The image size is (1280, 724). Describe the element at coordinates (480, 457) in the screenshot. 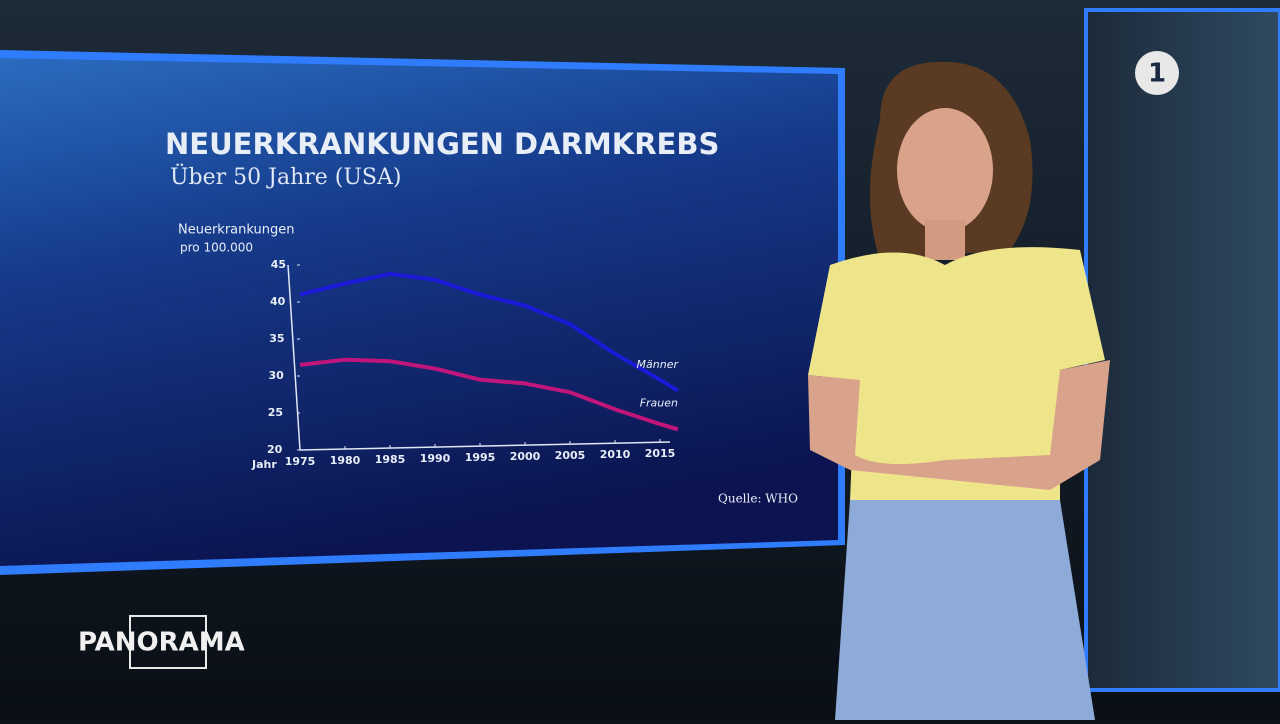

I see `x-tick-label: 1995` at that location.